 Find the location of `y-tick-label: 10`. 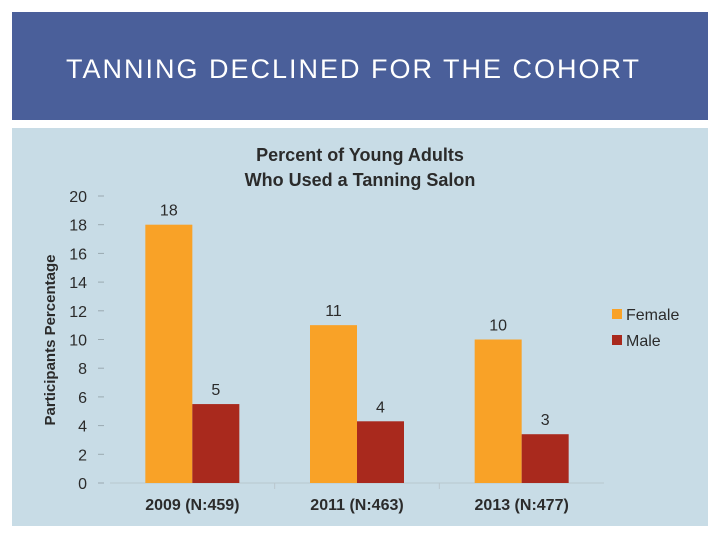

y-tick-label: 10 is located at coordinates (78, 341).